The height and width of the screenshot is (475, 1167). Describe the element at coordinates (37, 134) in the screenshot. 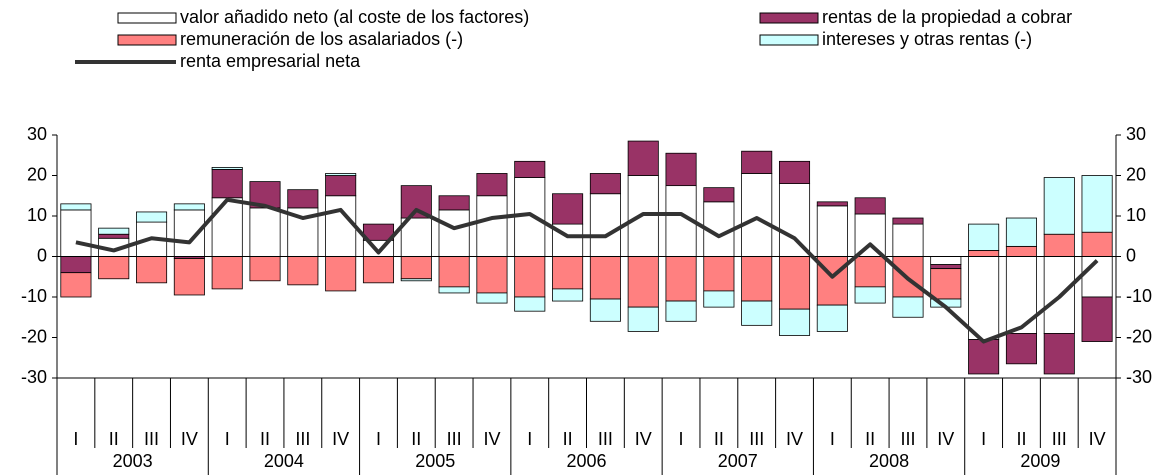

I see `y-tick-label: 30` at that location.